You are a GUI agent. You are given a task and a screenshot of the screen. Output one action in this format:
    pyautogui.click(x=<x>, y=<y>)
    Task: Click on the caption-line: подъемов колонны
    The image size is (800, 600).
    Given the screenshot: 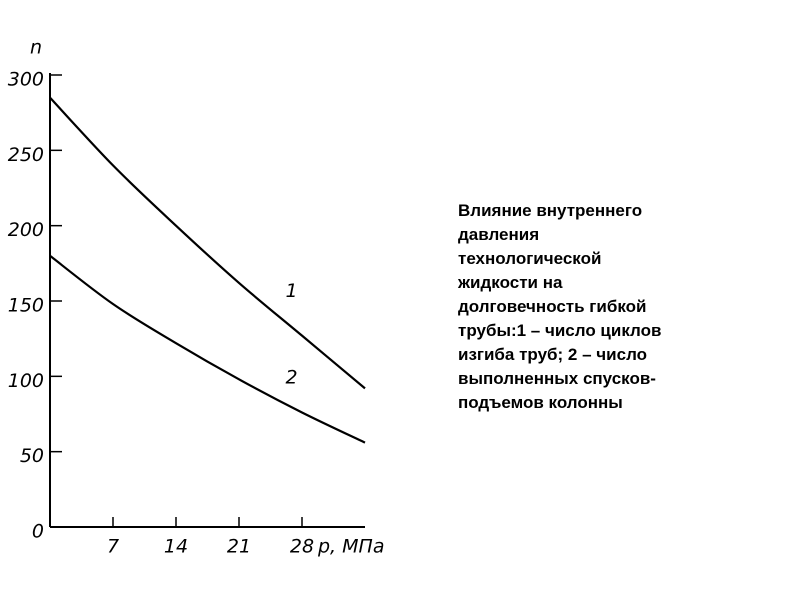 What is the action you would take?
    pyautogui.click(x=540, y=402)
    